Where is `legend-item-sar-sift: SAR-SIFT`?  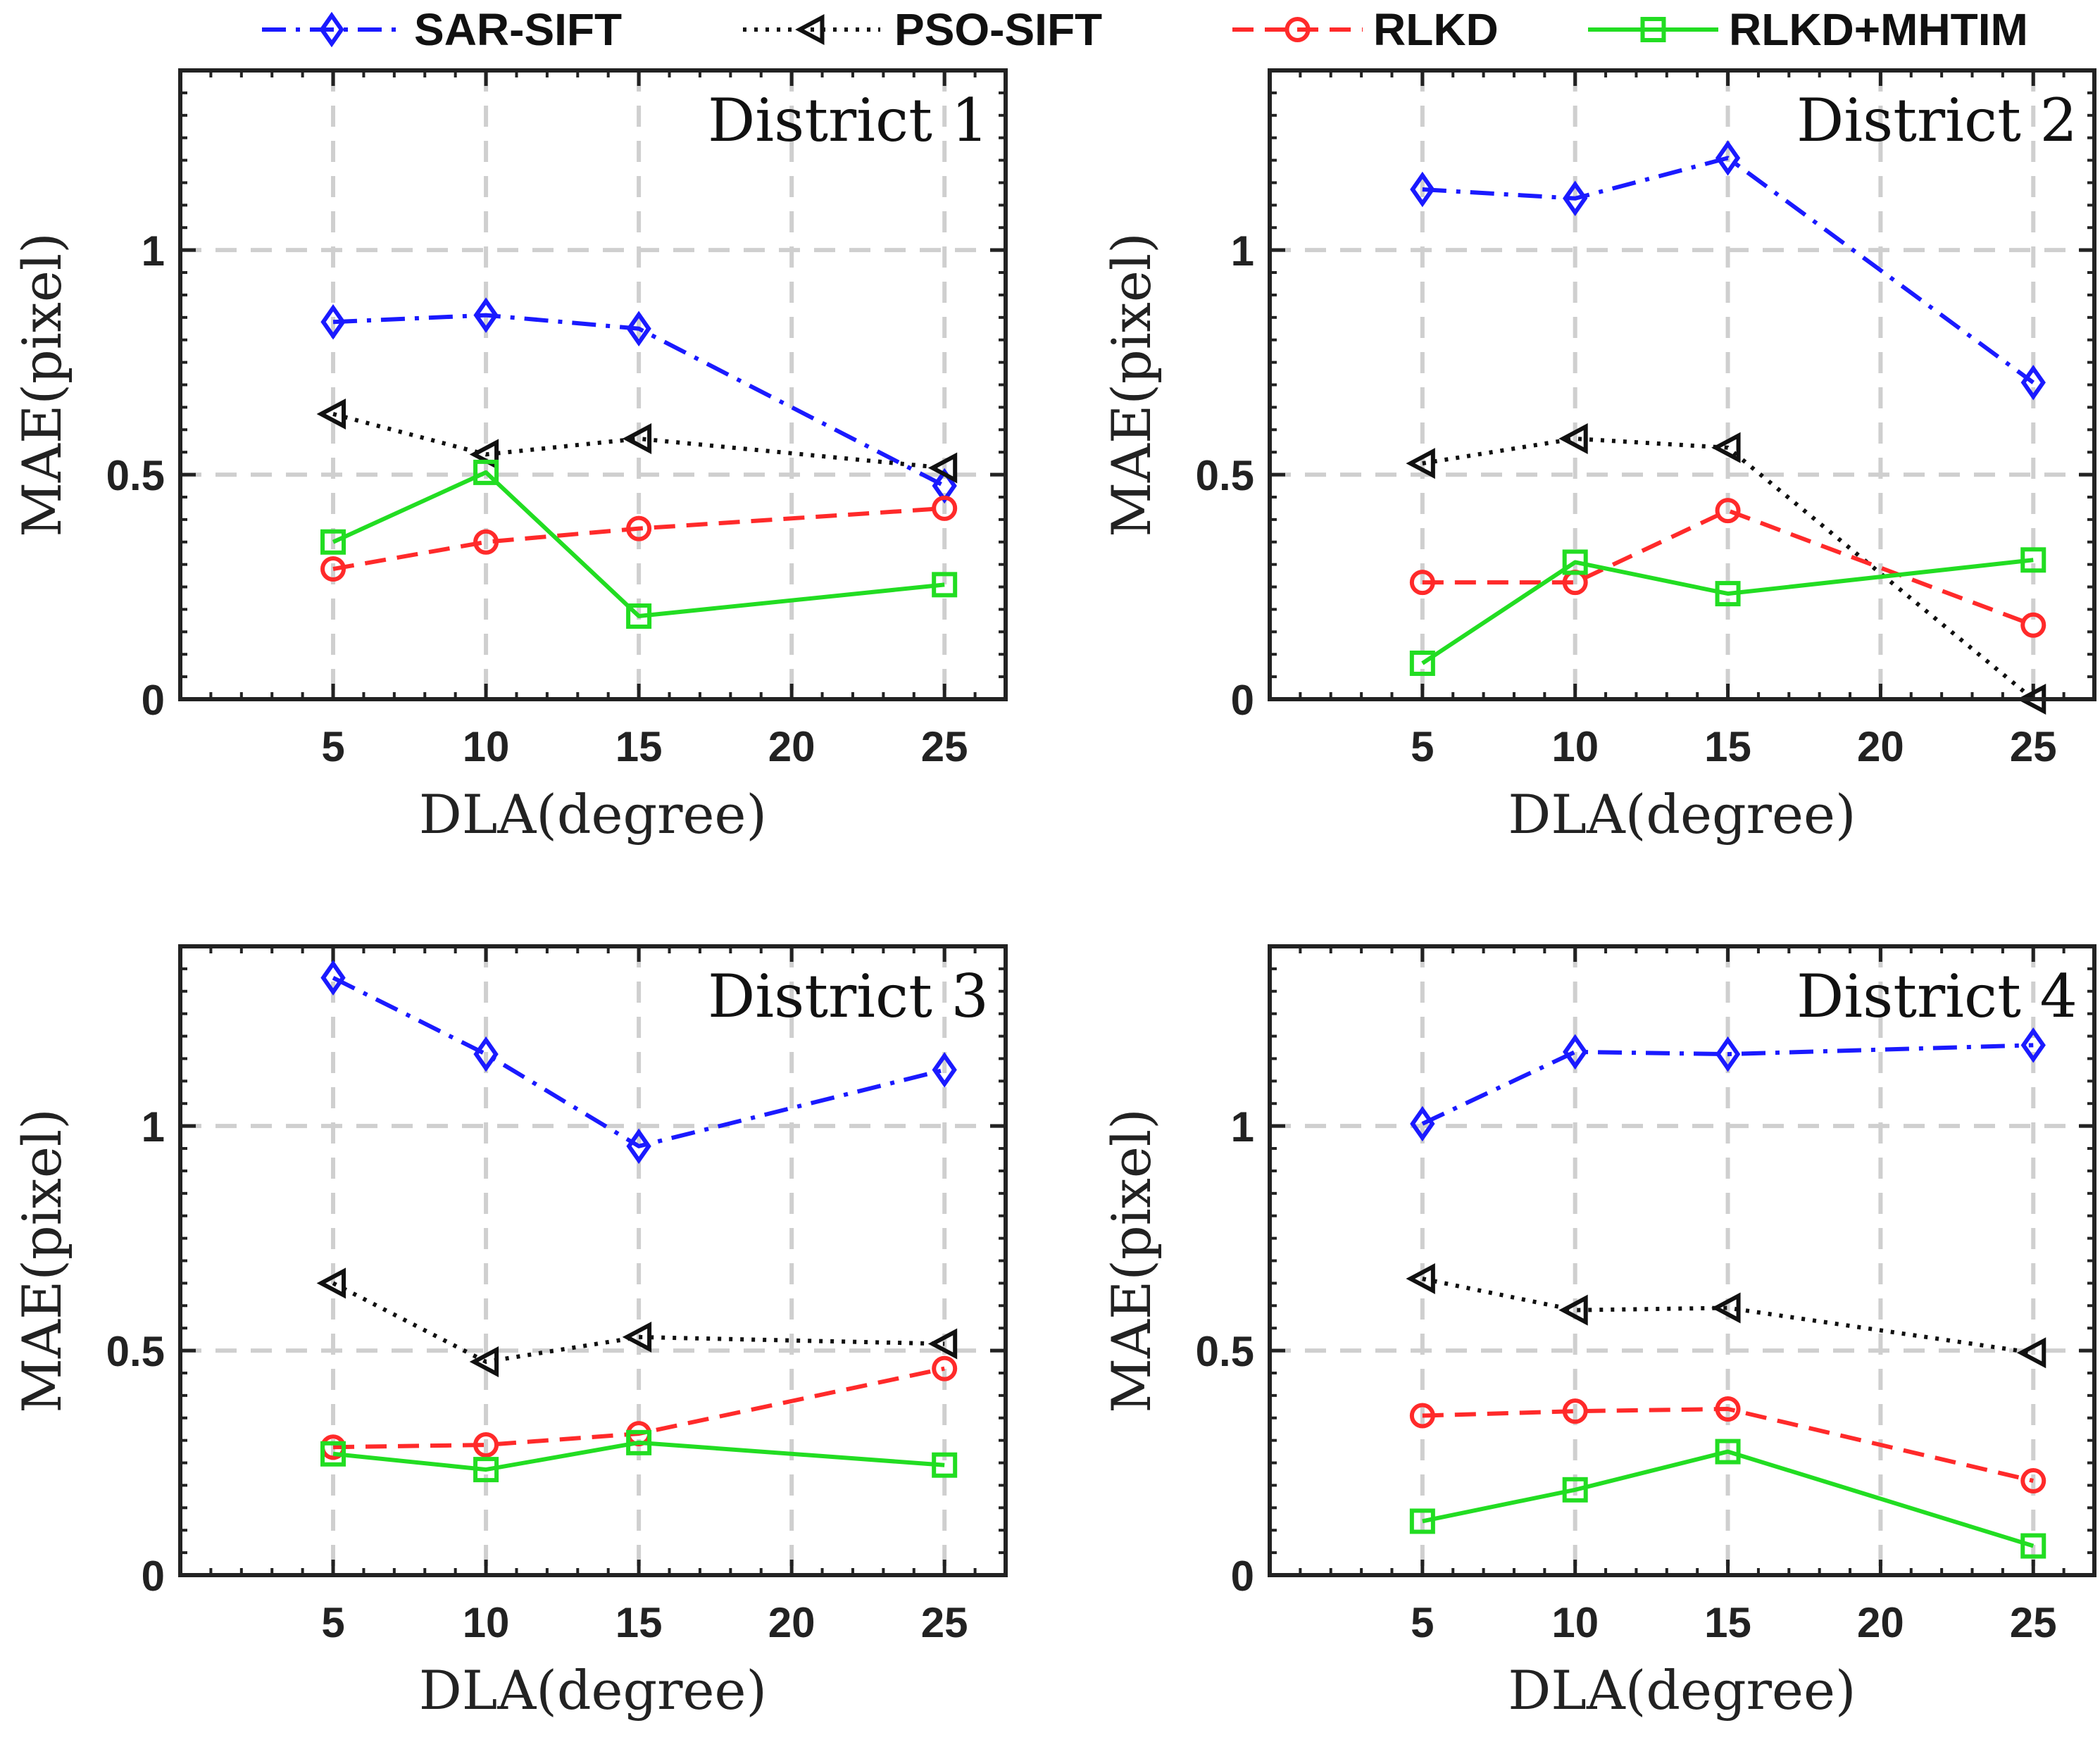 legend-item-sar-sift: SAR-SIFT is located at coordinates (442, 30).